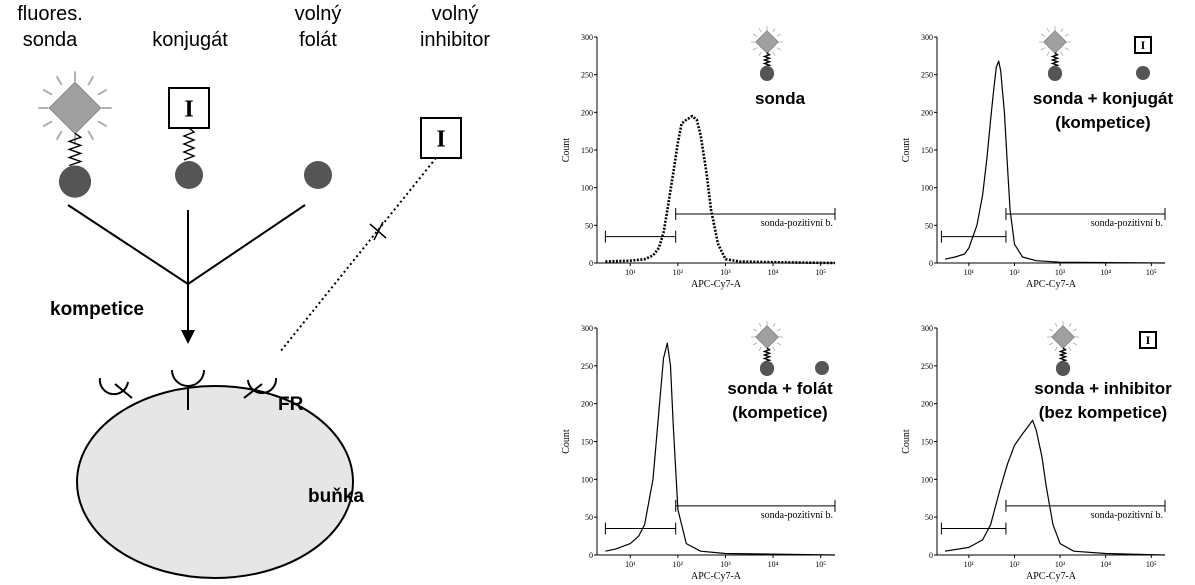 The image size is (1195, 585). Describe the element at coordinates (358, 255) in the screenshot. I see `blocked-path` at that location.